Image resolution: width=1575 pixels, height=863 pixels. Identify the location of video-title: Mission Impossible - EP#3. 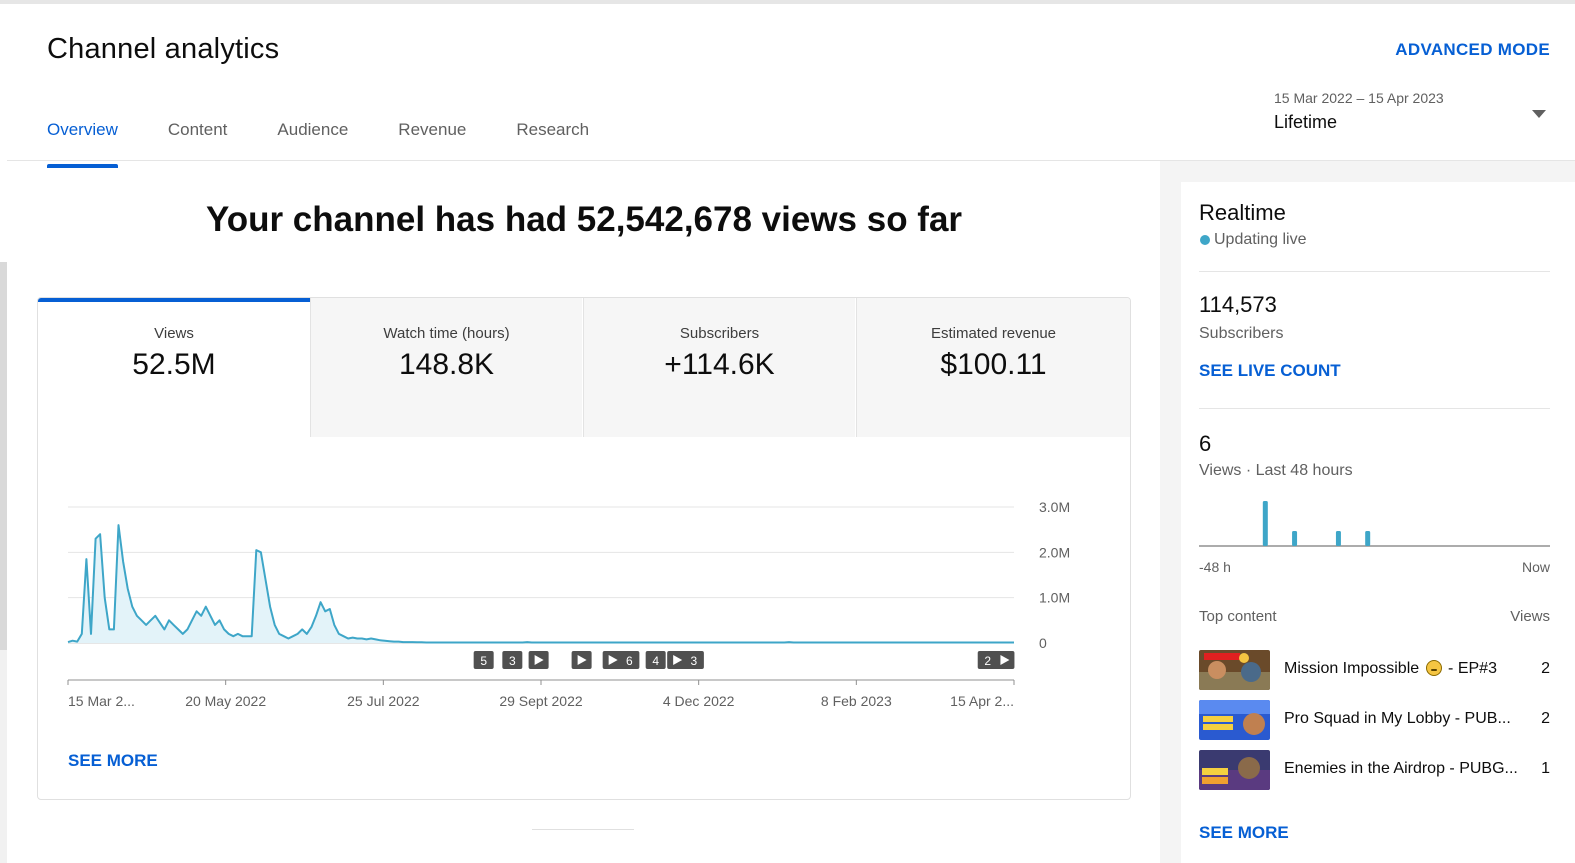
(1390, 669).